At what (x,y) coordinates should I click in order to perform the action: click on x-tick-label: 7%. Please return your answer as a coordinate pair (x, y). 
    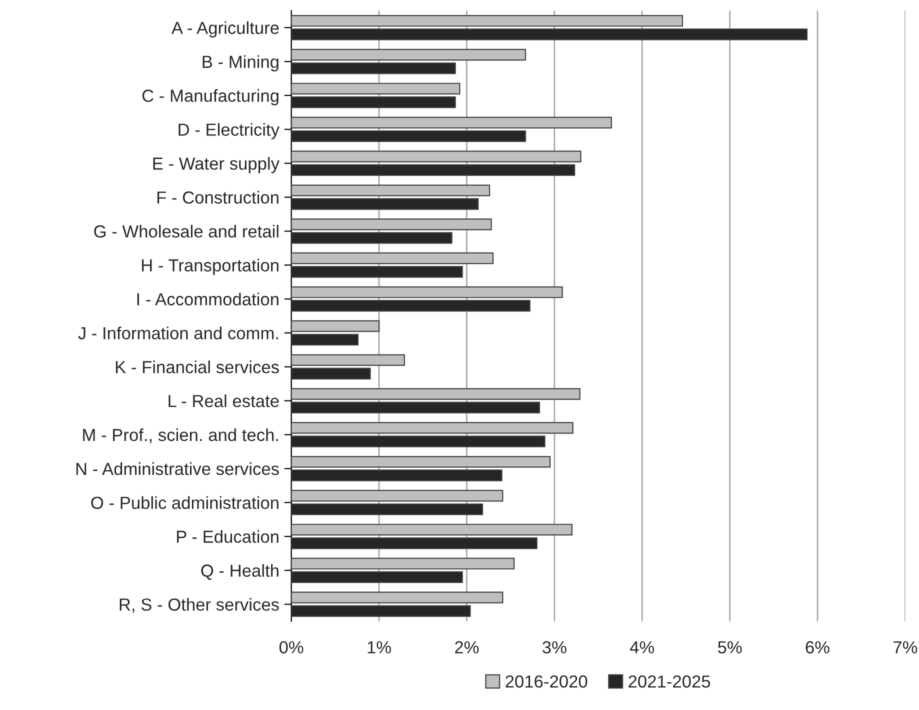
    Looking at the image, I should click on (906, 647).